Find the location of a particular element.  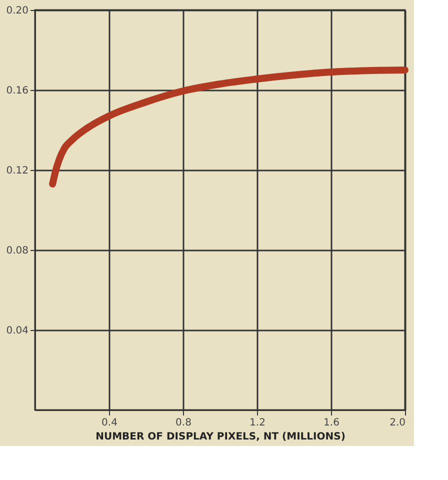

x-tick-label: 1.2 is located at coordinates (258, 423).